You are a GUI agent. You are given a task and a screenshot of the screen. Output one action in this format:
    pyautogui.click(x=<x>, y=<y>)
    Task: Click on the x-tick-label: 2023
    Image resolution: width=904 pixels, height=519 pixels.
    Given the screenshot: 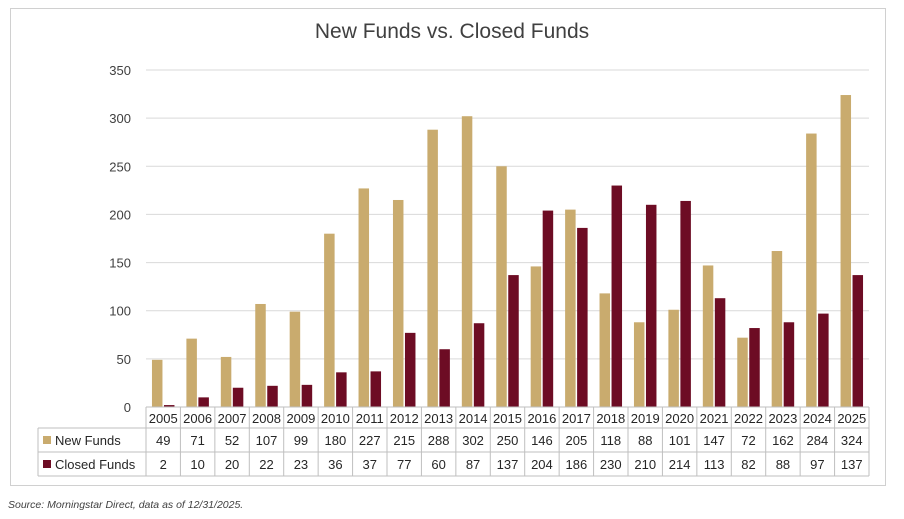 What is the action you would take?
    pyautogui.click(x=782, y=418)
    